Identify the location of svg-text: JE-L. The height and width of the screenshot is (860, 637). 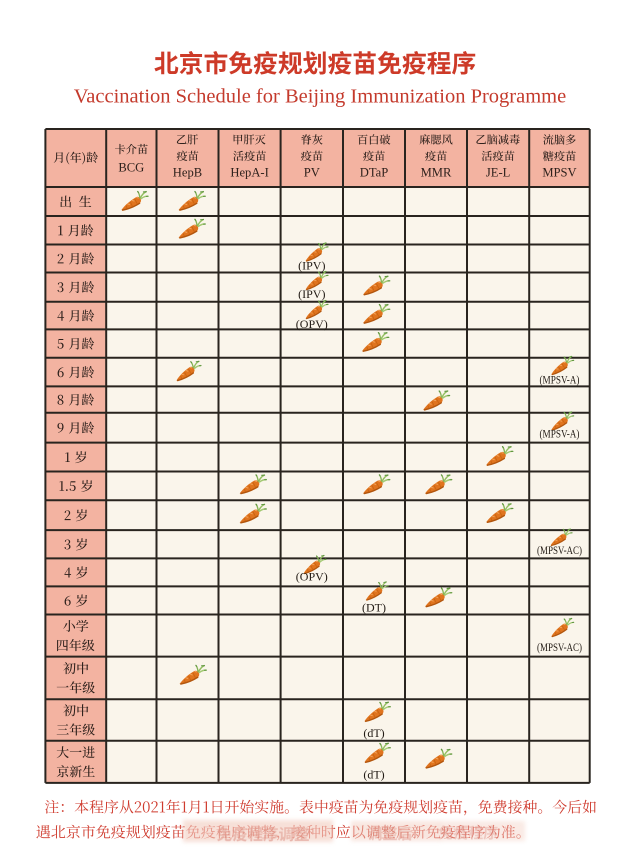
(498, 173).